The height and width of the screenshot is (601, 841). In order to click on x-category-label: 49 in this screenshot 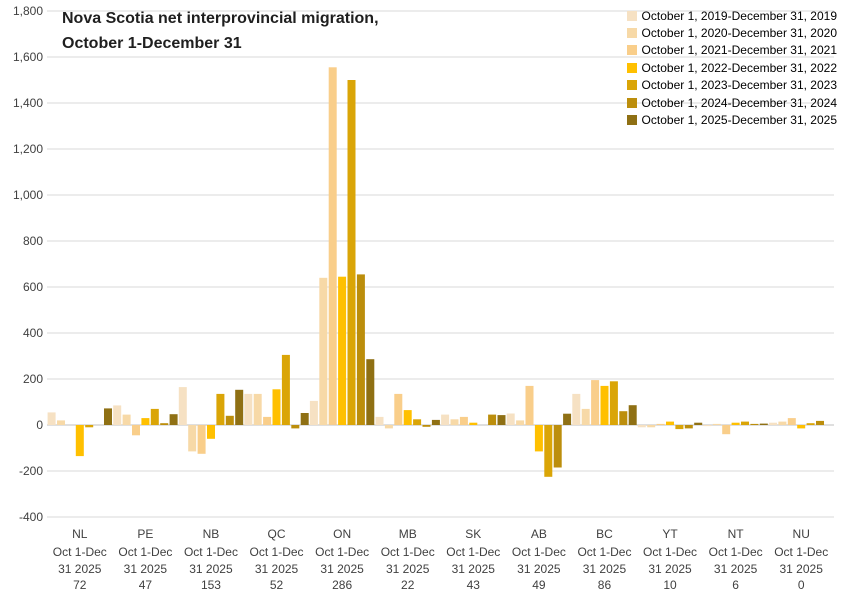, I will do `click(539, 585)`.